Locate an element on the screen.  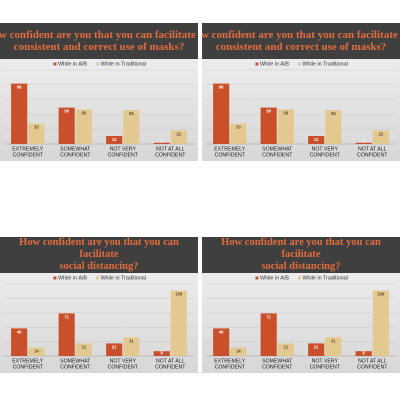
data-label: 98 is located at coordinates (19, 87).